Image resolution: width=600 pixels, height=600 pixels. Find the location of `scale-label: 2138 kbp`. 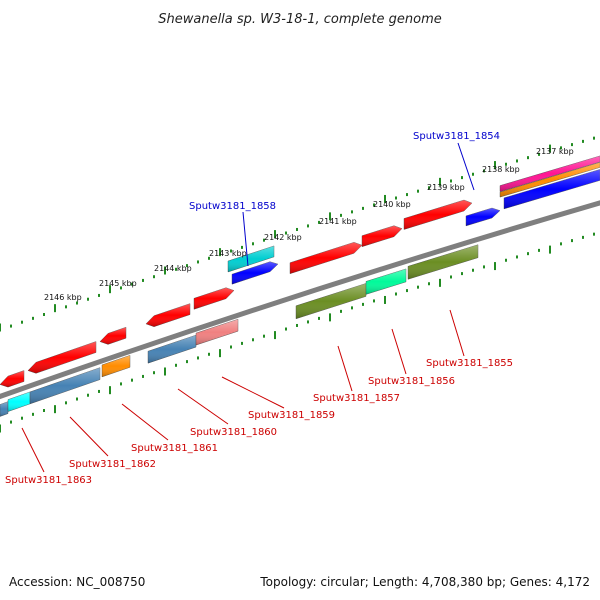

scale-label: 2138 kbp is located at coordinates (501, 169).